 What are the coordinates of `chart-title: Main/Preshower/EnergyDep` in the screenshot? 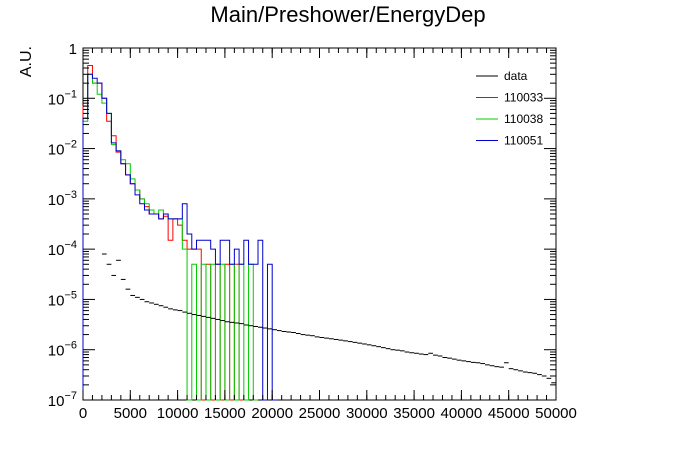 It's located at (347, 14).